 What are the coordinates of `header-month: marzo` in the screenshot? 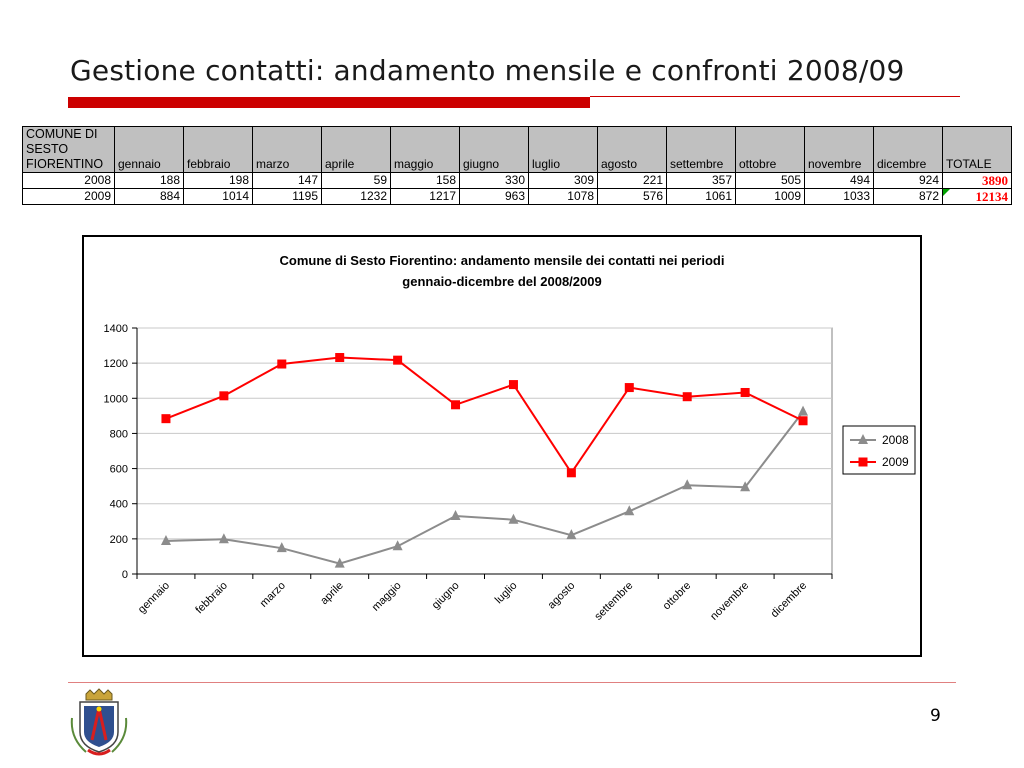 It's located at (287, 149).